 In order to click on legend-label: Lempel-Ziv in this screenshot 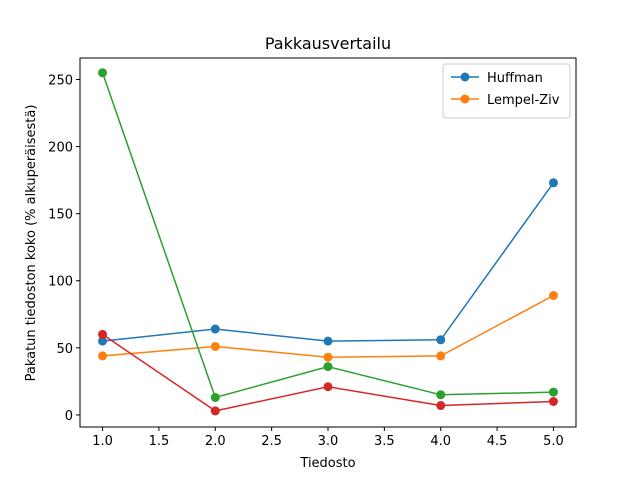, I will do `click(523, 100)`.